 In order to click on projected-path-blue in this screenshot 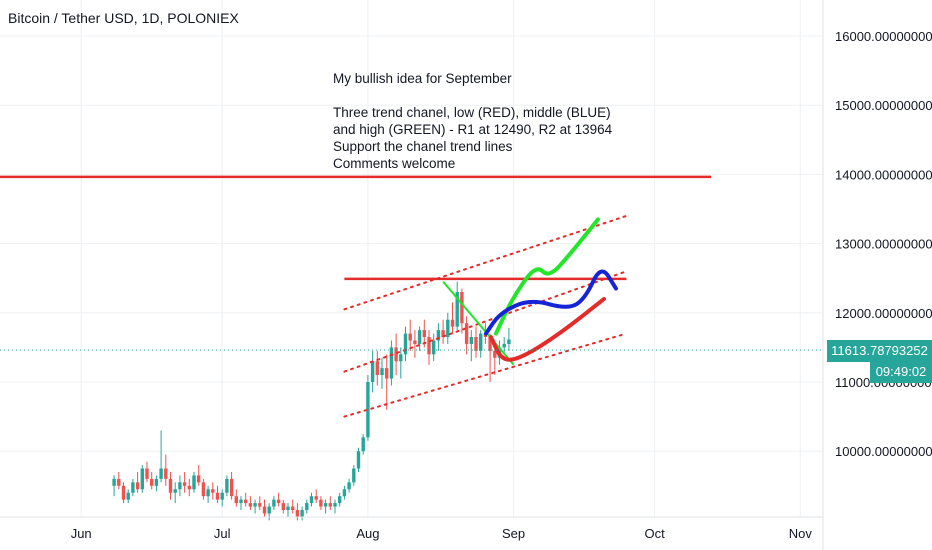, I will do `click(551, 302)`.